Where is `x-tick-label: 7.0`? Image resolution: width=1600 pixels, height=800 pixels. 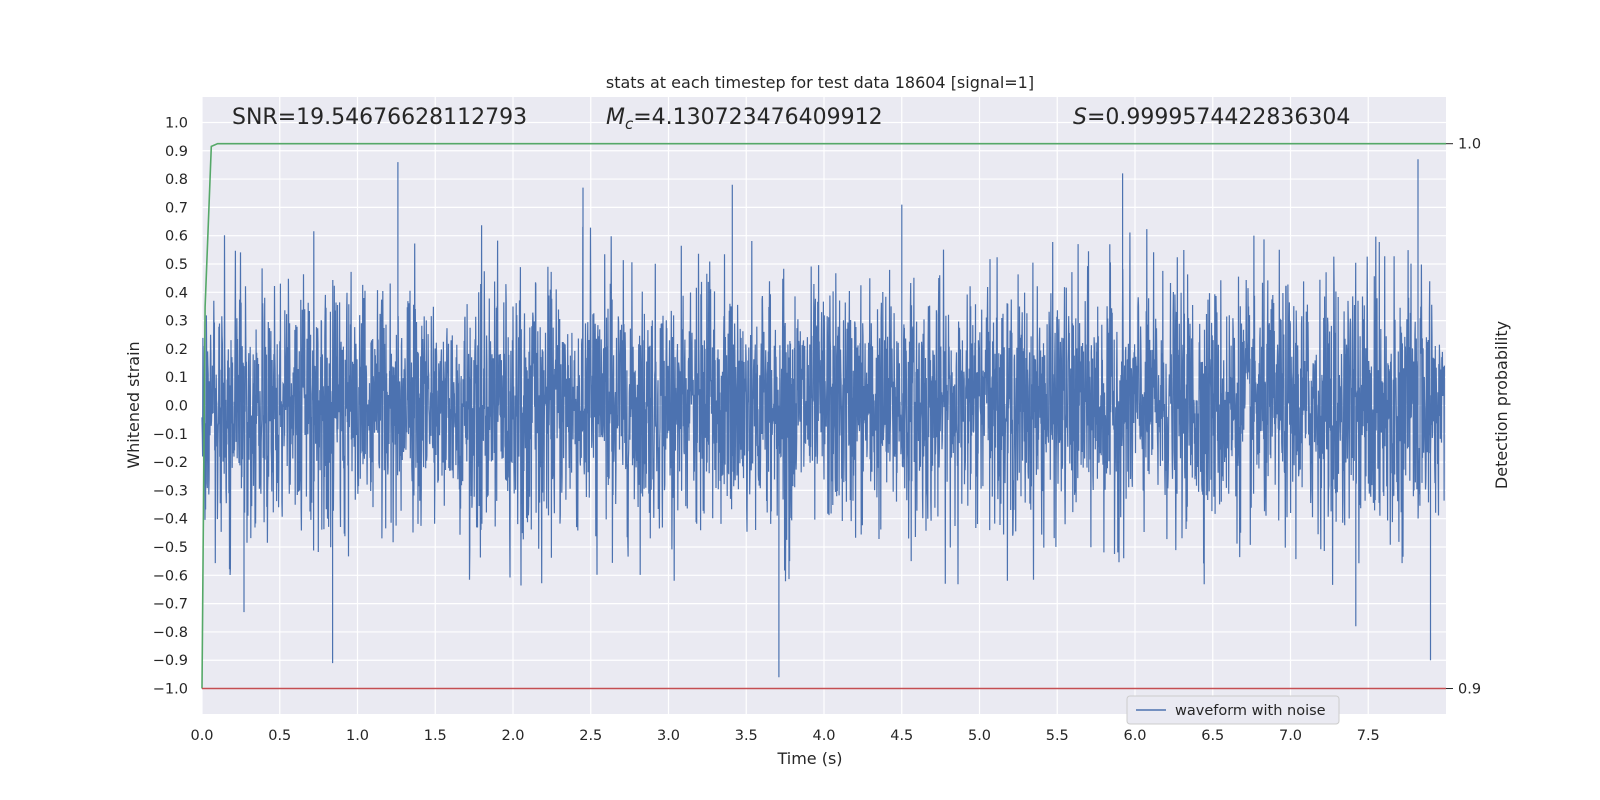
x-tick-label: 7.0 is located at coordinates (1290, 736).